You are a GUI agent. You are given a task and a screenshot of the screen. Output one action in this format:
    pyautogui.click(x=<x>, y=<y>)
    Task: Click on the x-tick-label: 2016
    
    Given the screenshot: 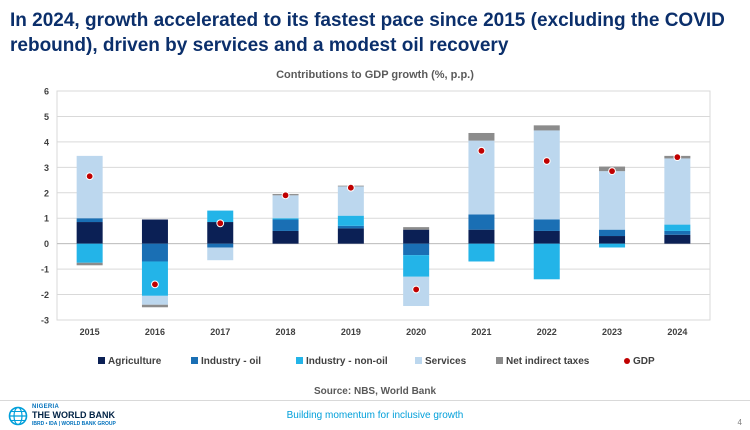 What is the action you would take?
    pyautogui.click(x=155, y=332)
    